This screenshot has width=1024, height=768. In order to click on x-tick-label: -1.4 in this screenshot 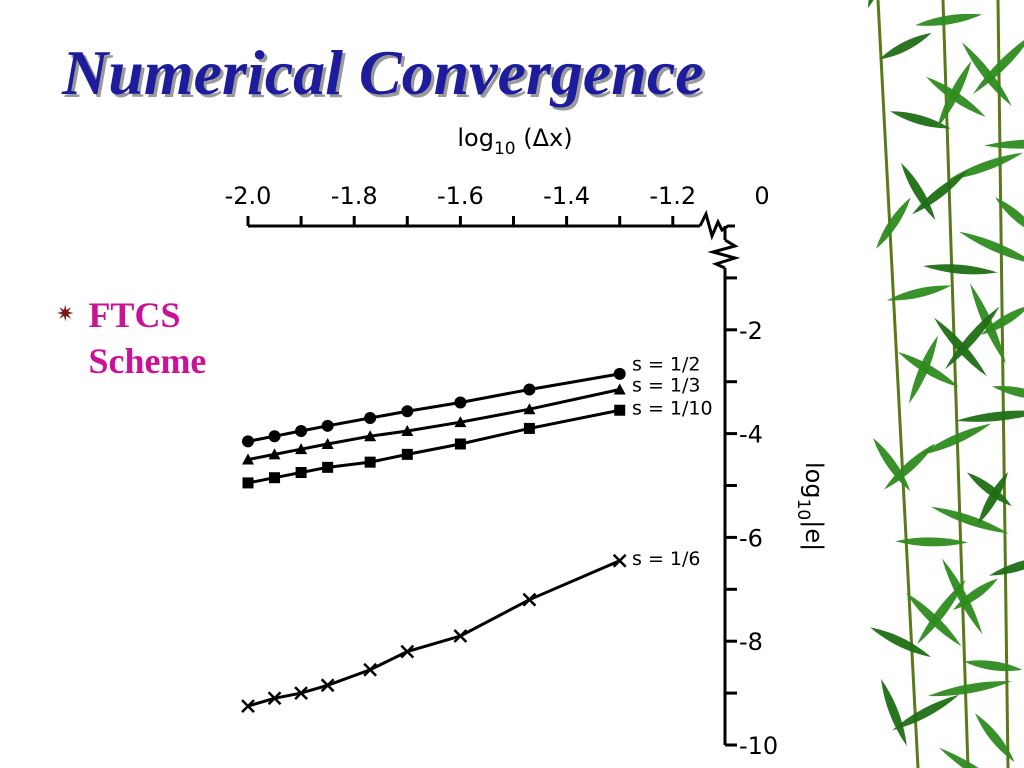, I will do `click(566, 196)`.